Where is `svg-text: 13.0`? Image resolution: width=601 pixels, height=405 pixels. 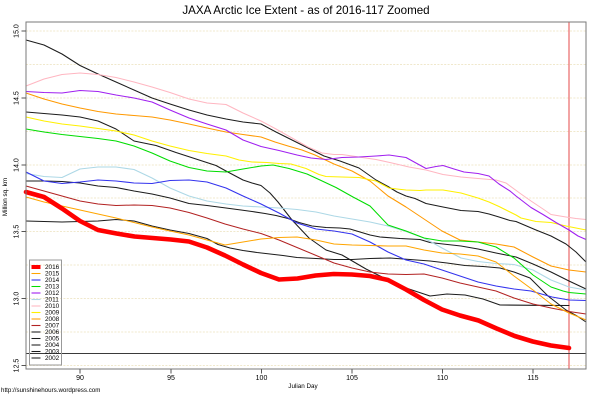 svg-text: 13.0 is located at coordinates (17, 299).